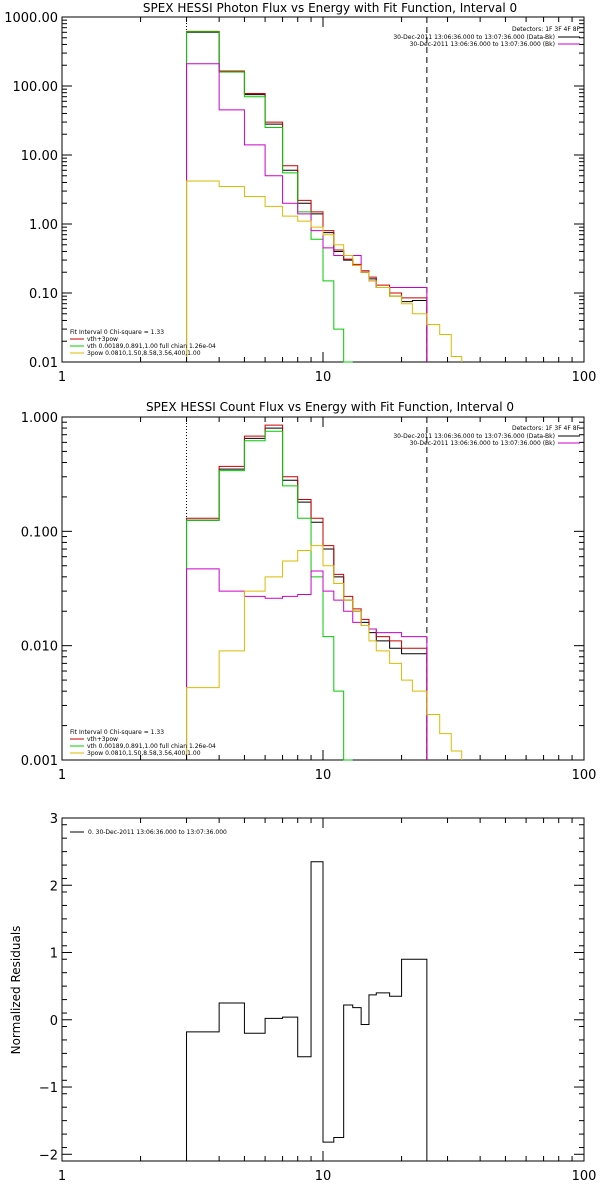 The width and height of the screenshot is (600, 1200). I want to click on residuals-x-tick-label: 1, so click(62, 1176).